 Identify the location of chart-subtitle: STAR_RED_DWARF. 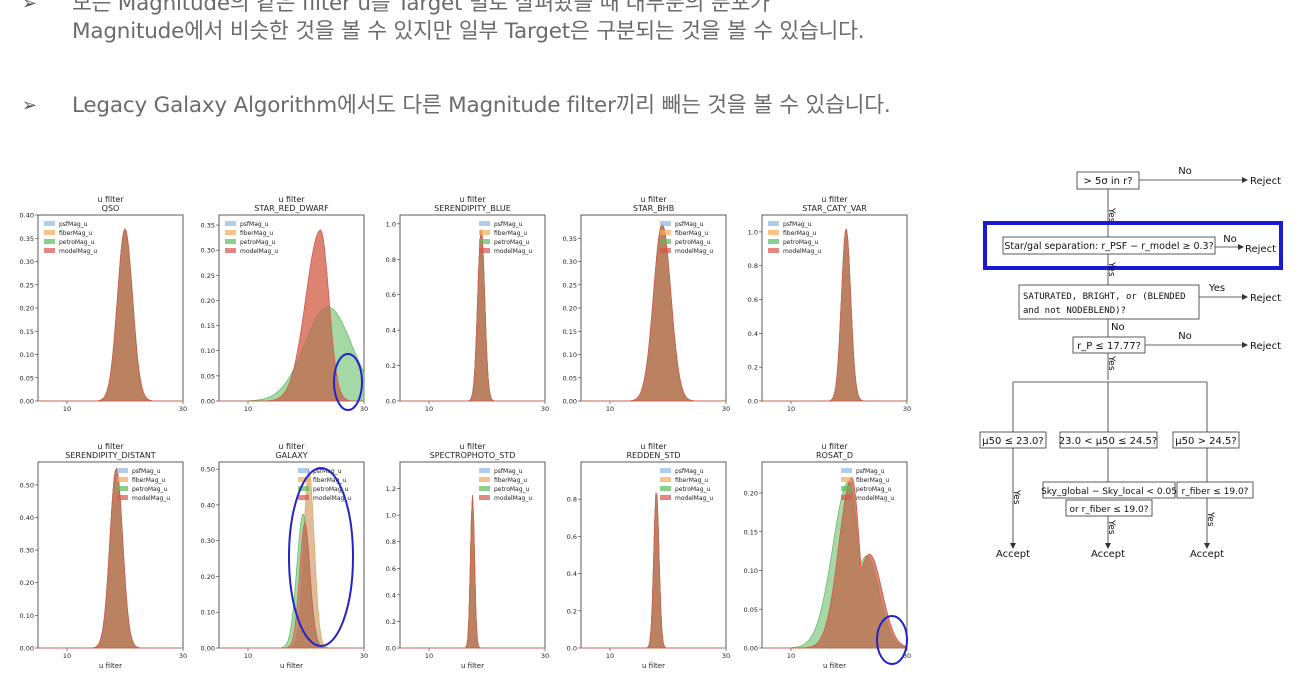
(291, 208).